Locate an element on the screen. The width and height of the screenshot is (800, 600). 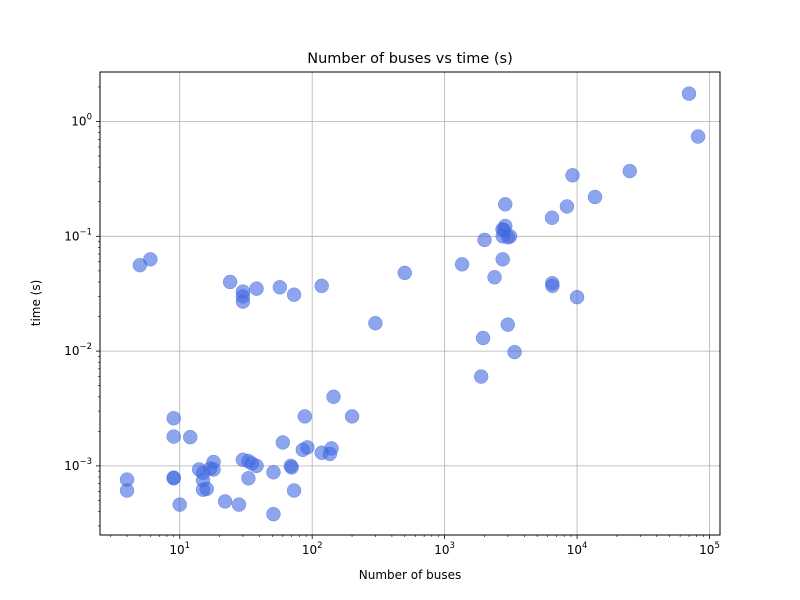
y-tick-label-exponent: −3 is located at coordinates (85, 462).